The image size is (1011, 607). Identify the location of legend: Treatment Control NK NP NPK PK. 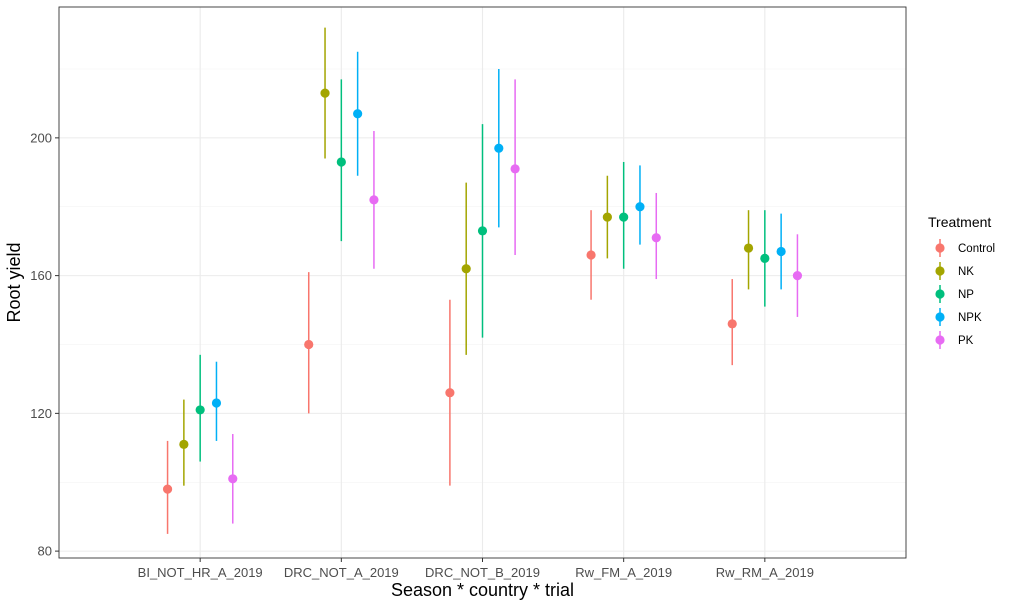
(961, 281).